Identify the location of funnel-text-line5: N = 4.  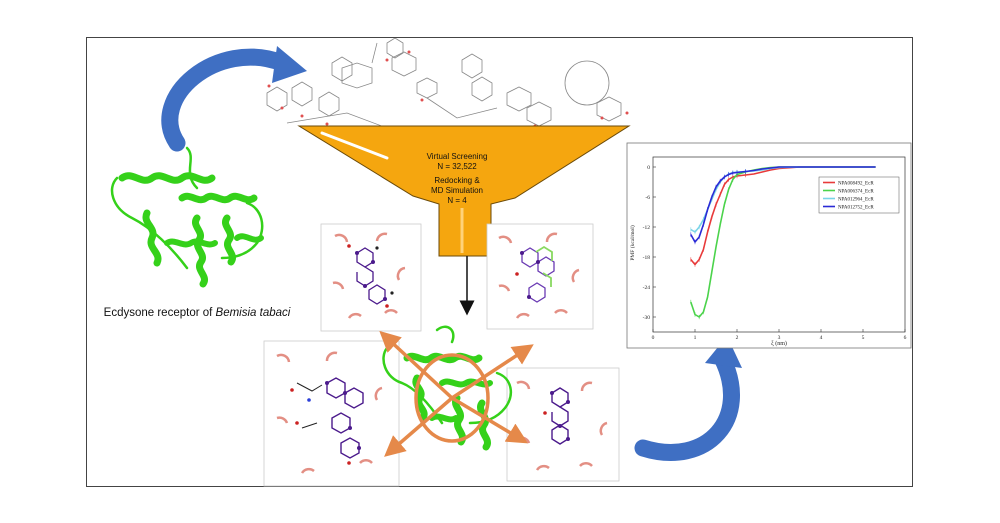
(457, 200).